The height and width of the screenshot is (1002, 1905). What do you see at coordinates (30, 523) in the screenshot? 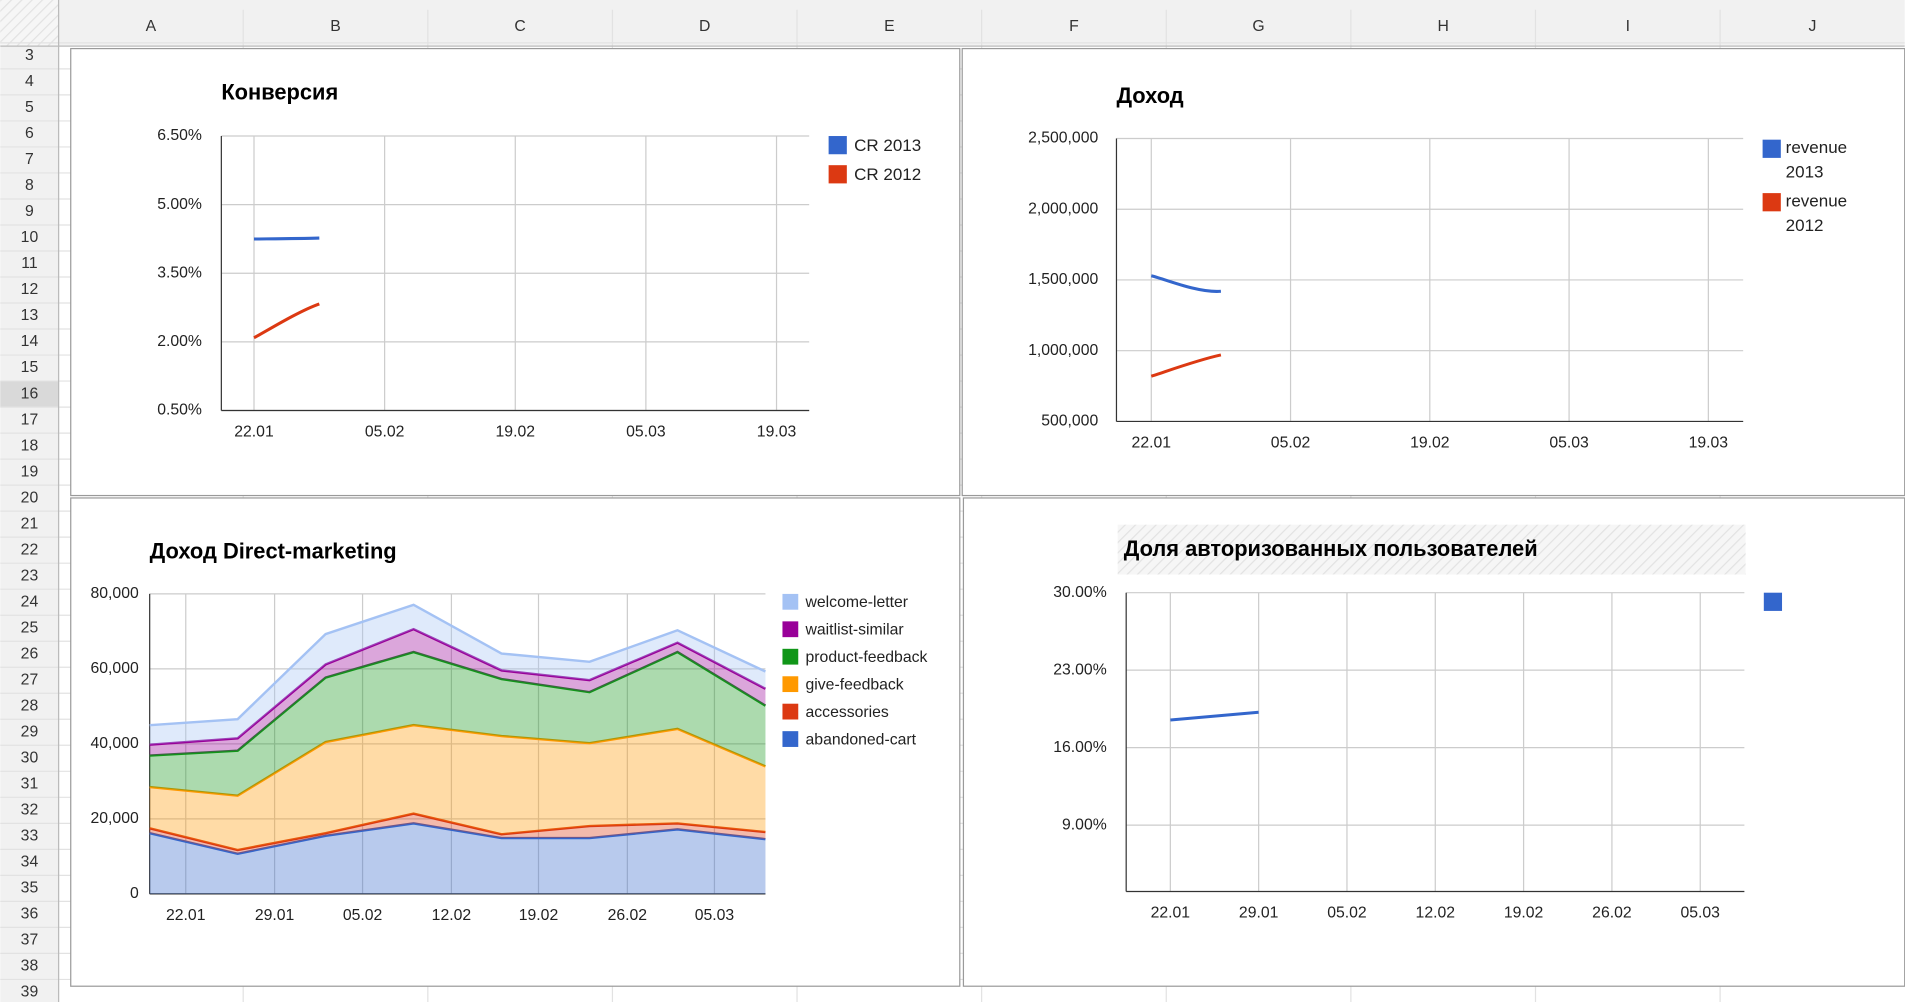
I see `row-number: 21` at bounding box center [30, 523].